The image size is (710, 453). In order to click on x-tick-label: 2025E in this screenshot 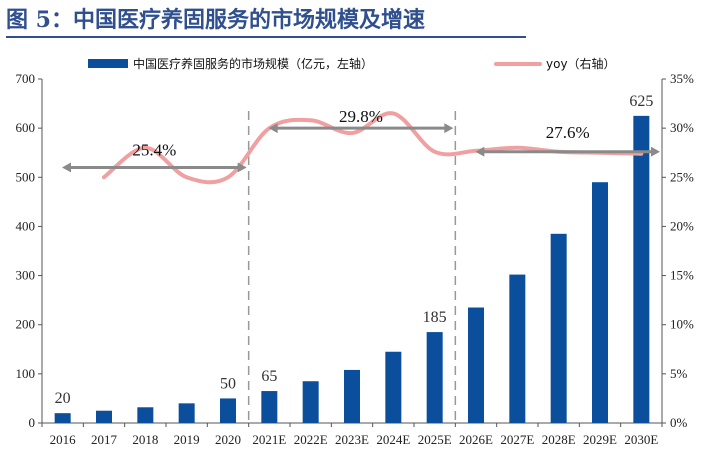, I will do `click(435, 439)`.